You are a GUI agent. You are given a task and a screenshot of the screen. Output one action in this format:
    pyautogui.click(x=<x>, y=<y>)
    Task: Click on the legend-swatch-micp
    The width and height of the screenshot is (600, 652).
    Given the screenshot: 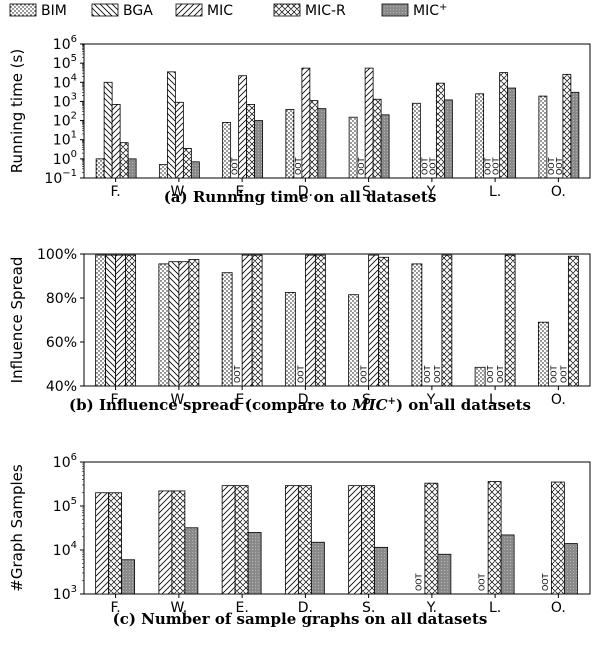 What is the action you would take?
    pyautogui.click(x=395, y=10)
    